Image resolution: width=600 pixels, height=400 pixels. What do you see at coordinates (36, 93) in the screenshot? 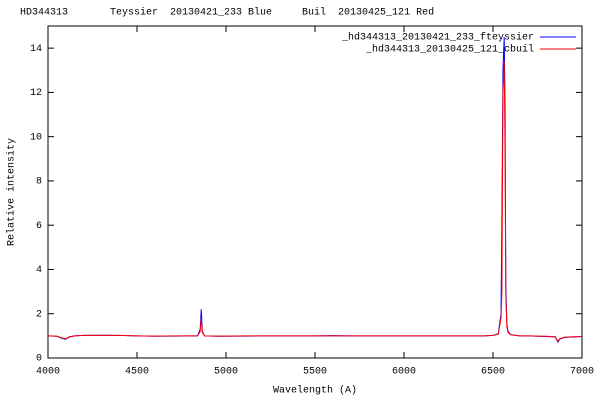
I see `y-tick-label: 12` at bounding box center [36, 93].